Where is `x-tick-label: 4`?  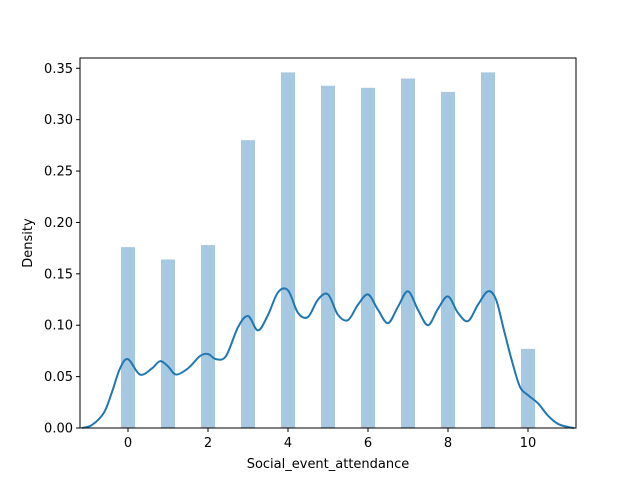
x-tick-label: 4 is located at coordinates (288, 443).